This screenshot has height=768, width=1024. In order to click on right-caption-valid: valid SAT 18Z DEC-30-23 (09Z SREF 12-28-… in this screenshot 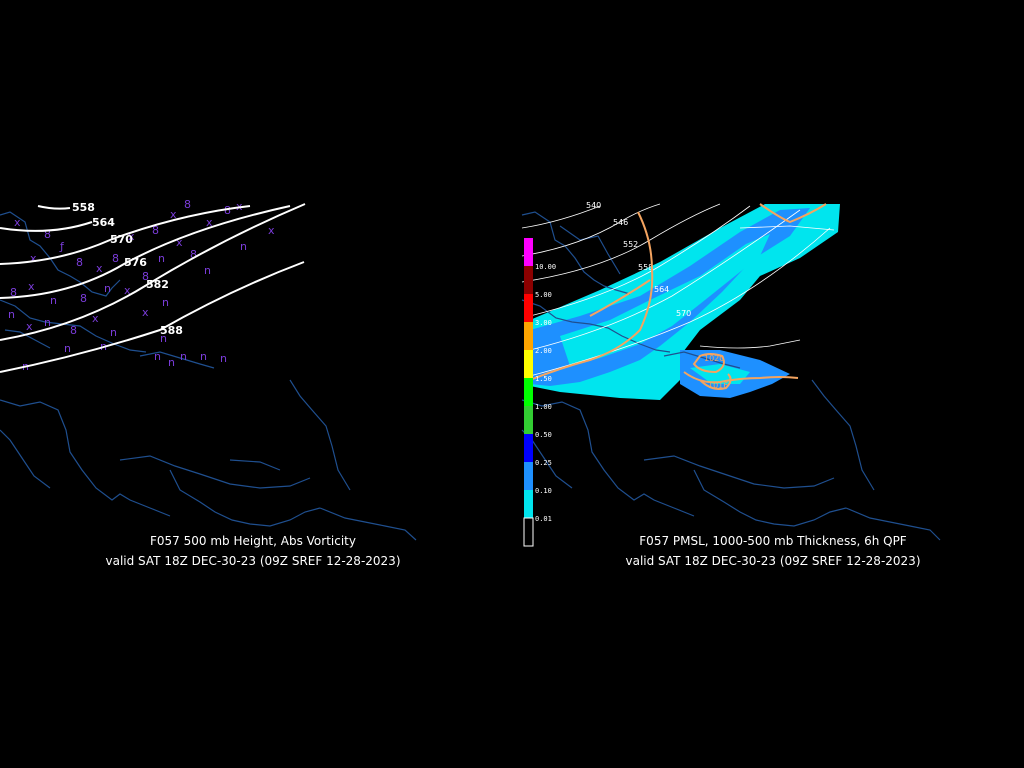, I will do `click(773, 561)`.